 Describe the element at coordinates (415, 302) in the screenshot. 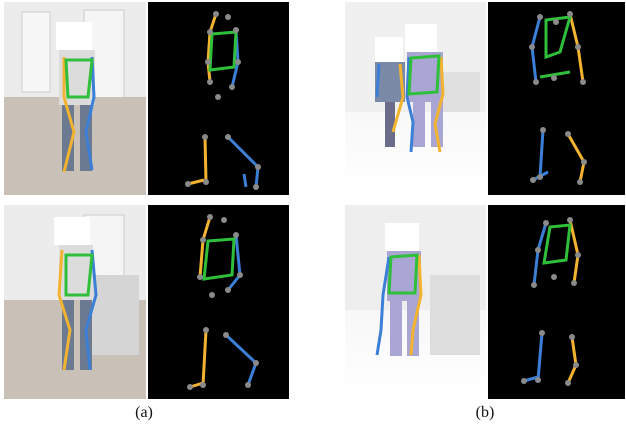

I see `photo-b-bottom` at that location.